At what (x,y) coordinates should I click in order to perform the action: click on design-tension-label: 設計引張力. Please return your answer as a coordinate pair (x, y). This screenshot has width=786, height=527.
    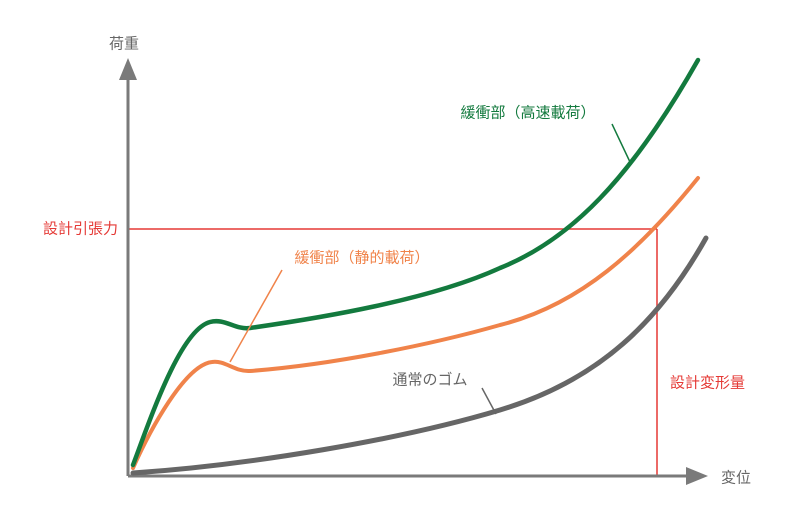
    Looking at the image, I should click on (80, 229).